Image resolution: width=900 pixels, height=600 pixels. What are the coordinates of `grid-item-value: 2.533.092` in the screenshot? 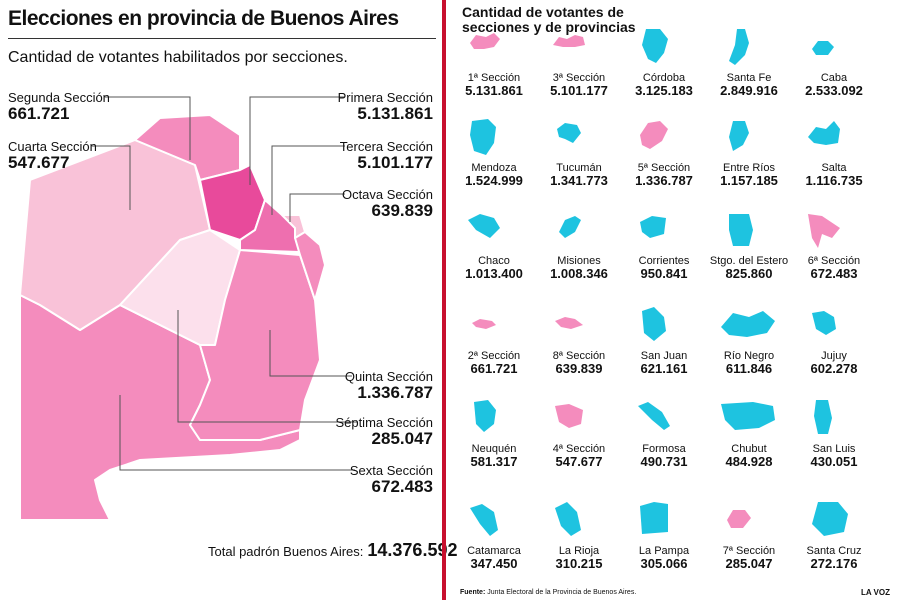 It's located at (834, 90).